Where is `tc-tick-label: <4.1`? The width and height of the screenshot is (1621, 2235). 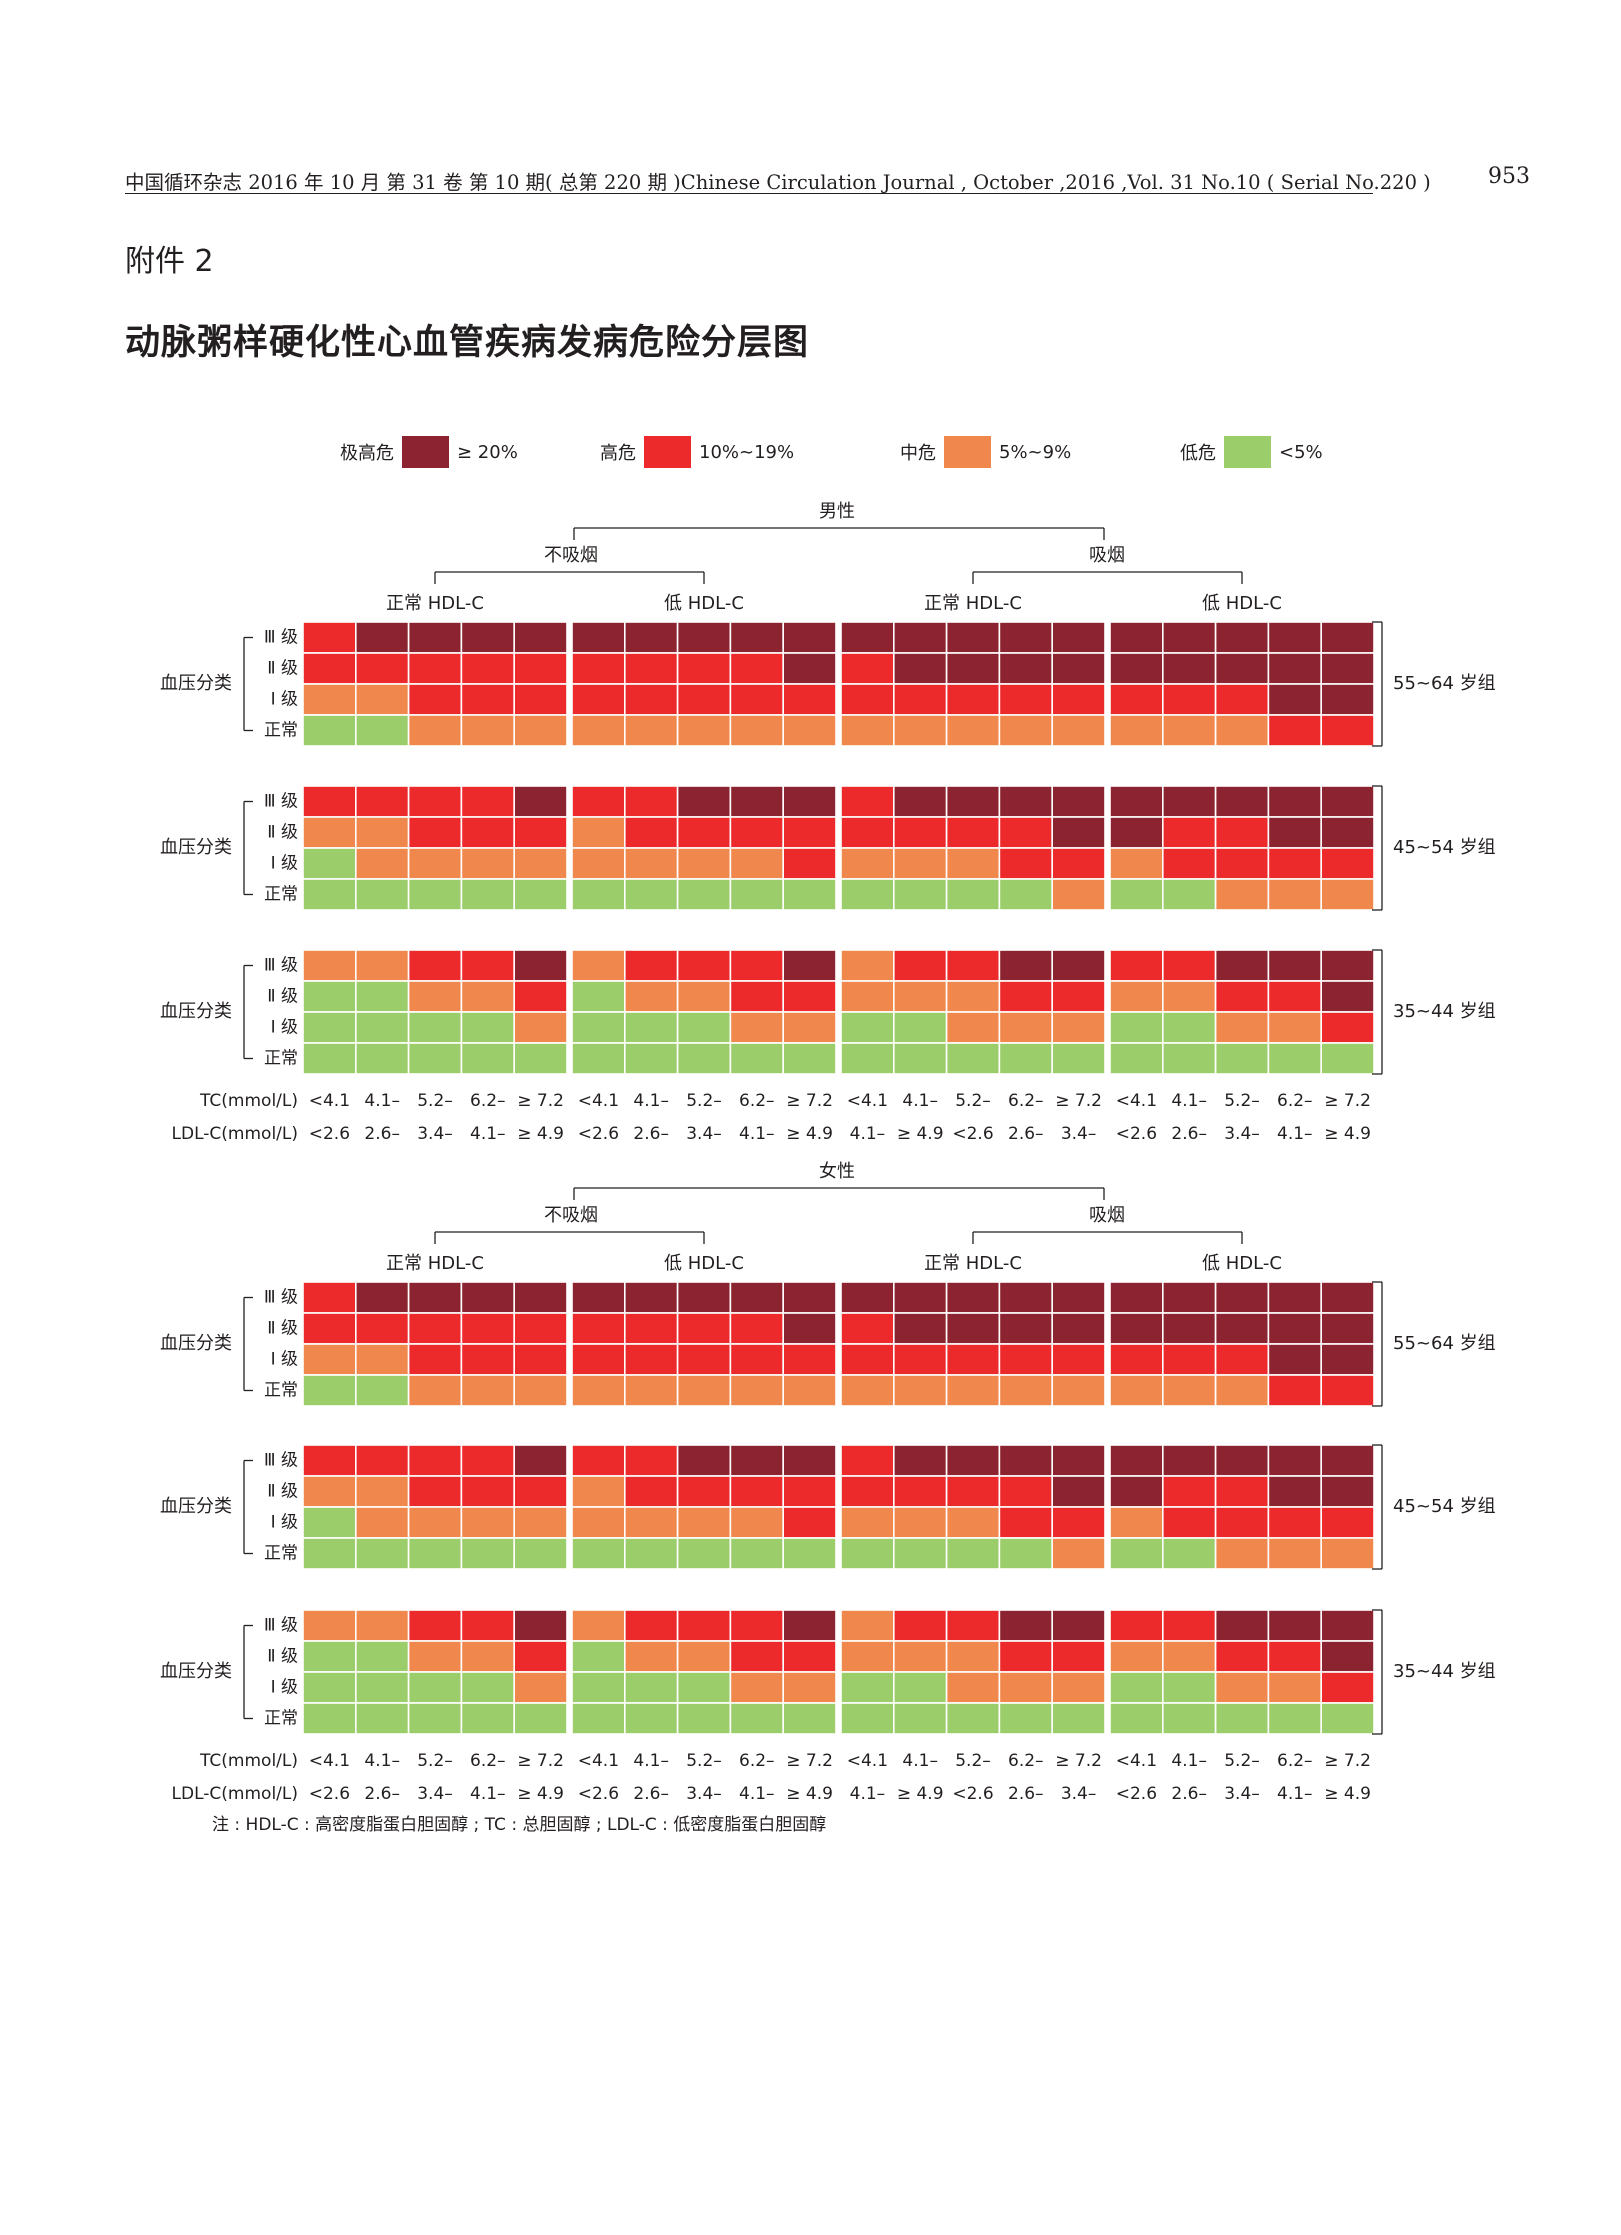
tc-tick-label: <4.1 is located at coordinates (1136, 1761).